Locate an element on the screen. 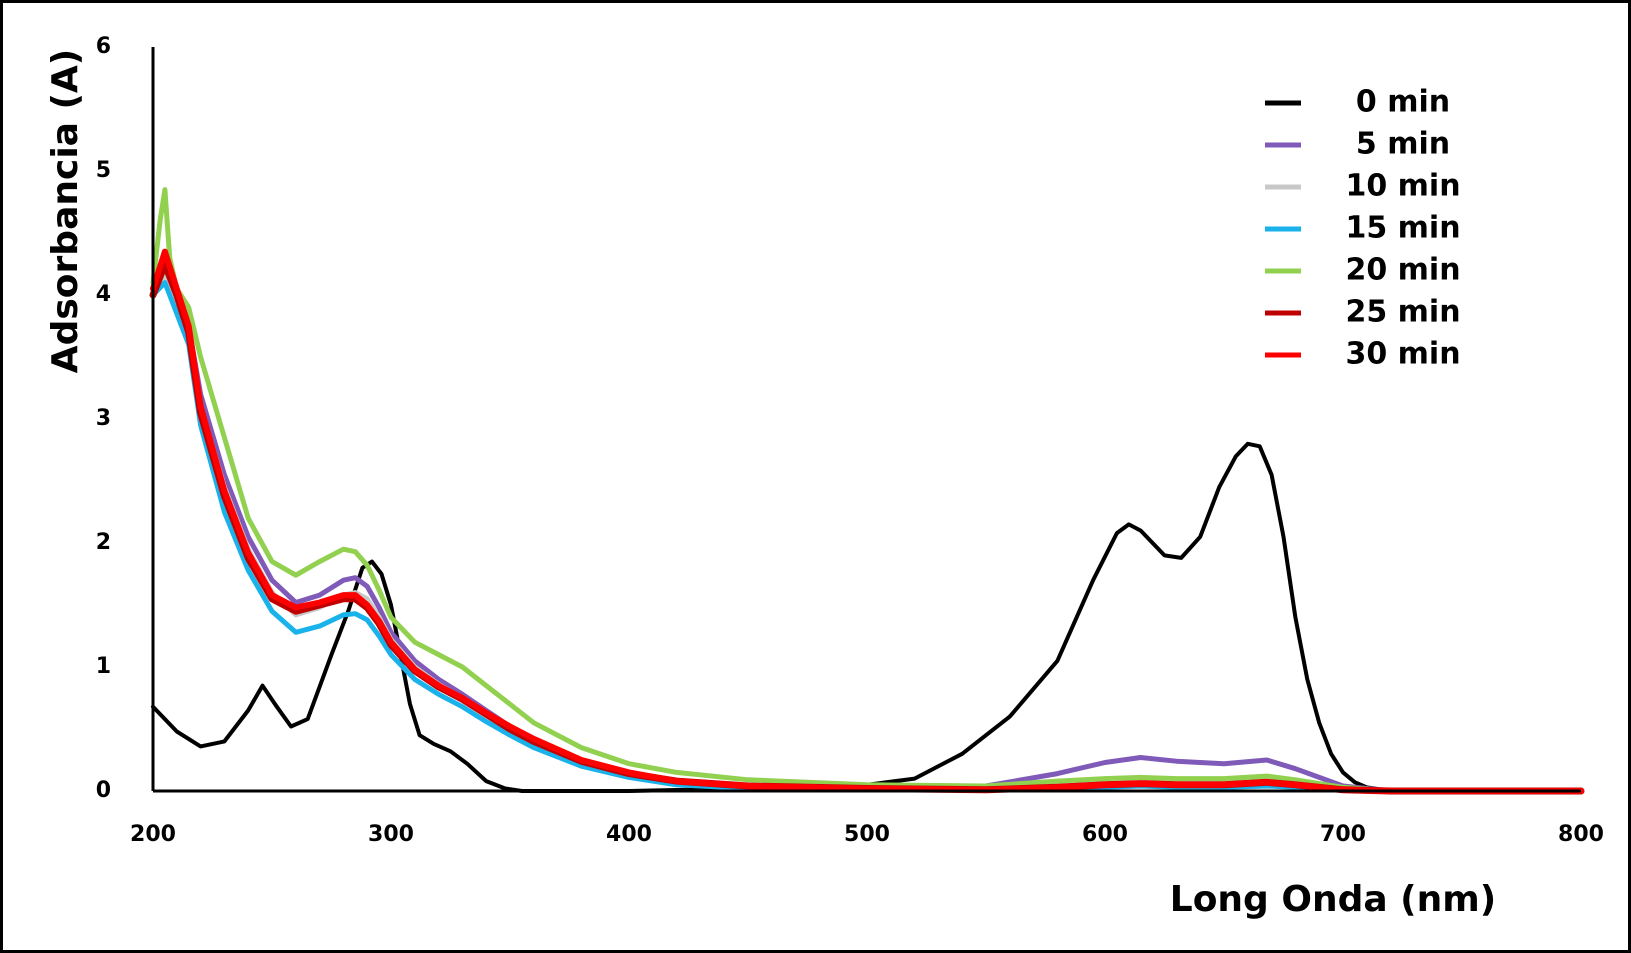 Image resolution: width=1631 pixels, height=953 pixels. x-tick-label: 200 is located at coordinates (153, 834).